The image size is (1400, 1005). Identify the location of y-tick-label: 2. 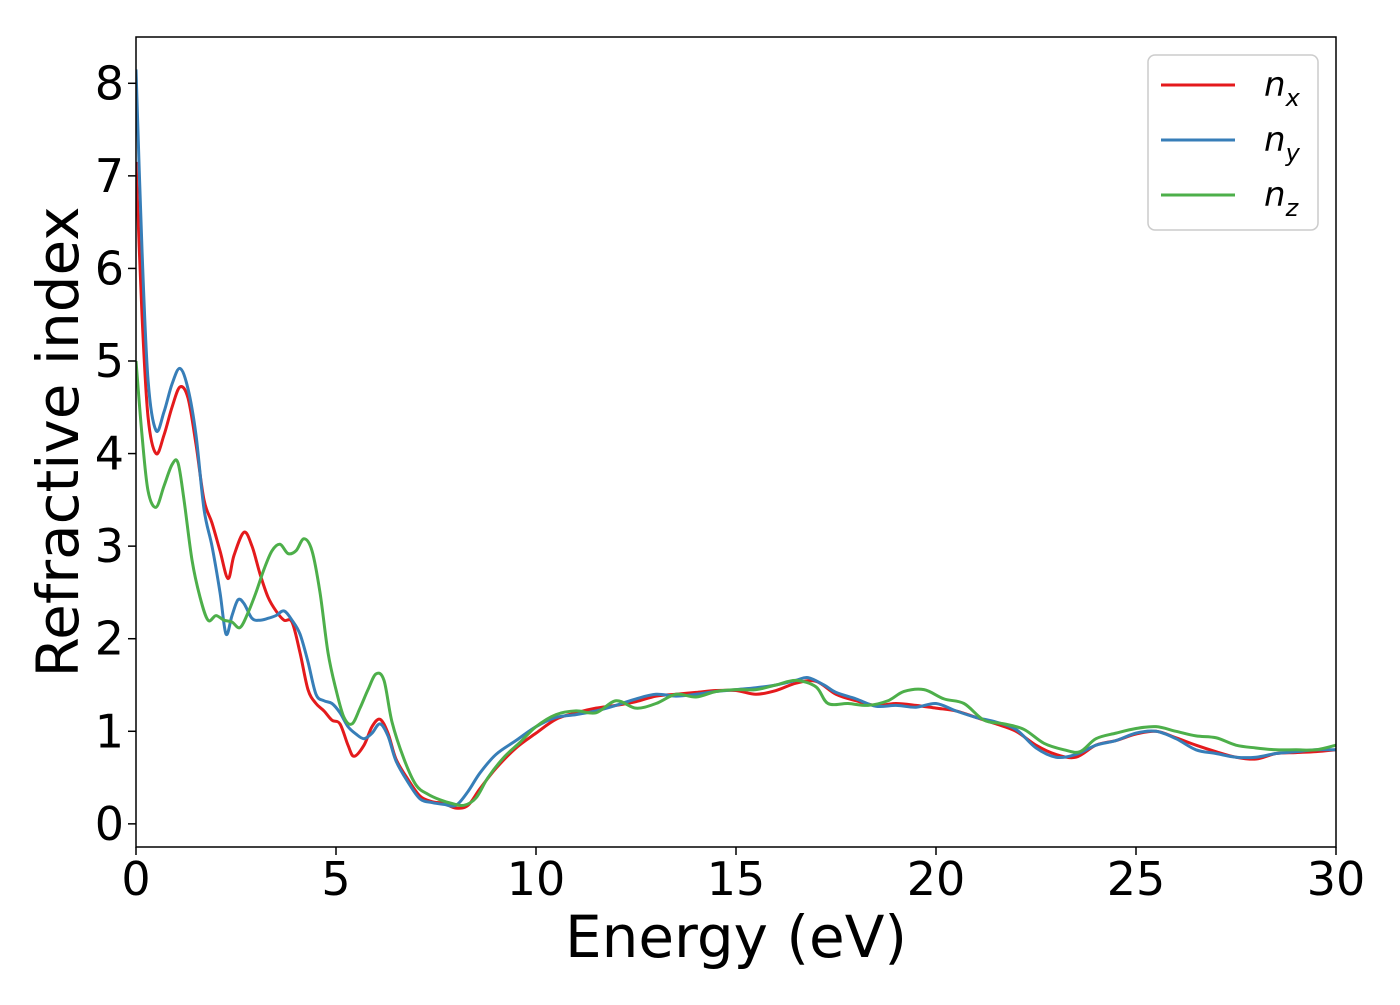
(109, 639).